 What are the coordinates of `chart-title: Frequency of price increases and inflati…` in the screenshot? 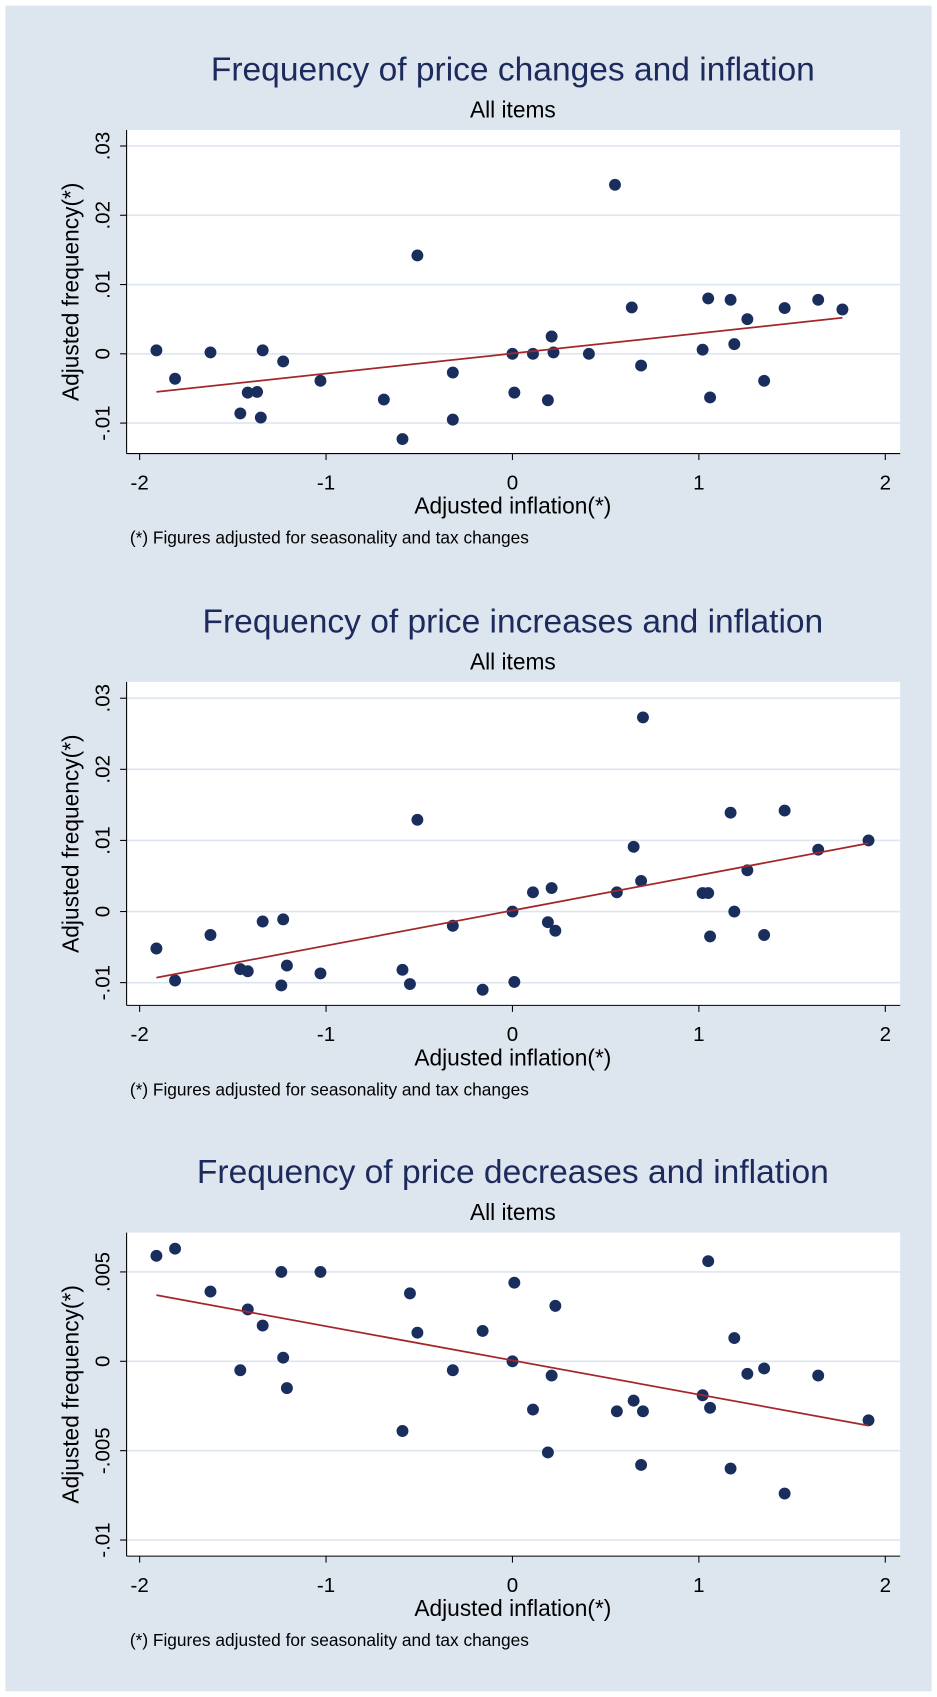 It's located at (513, 621).